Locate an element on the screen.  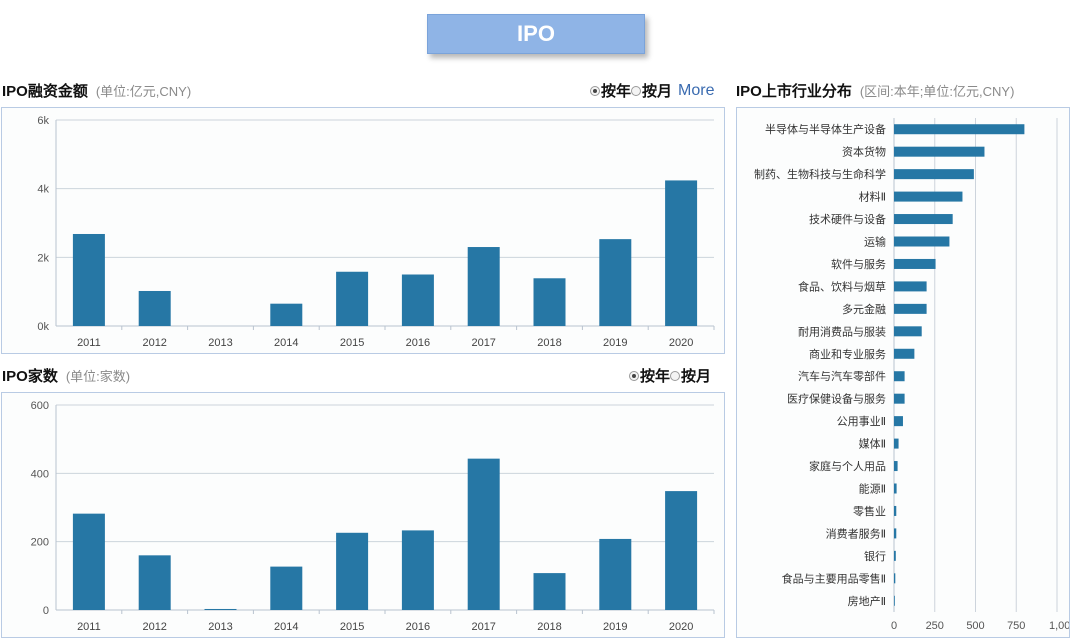
category-label: 食品与主要用品零售Ⅱ is located at coordinates (834, 578).